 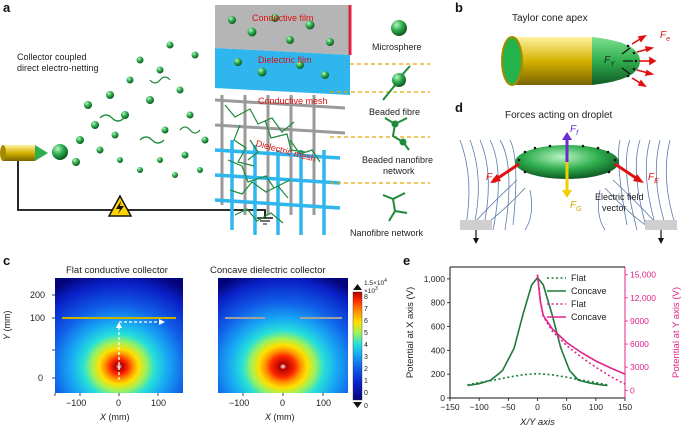 I want to click on collector-title-line1: Collector coupled, so click(x=52, y=57).